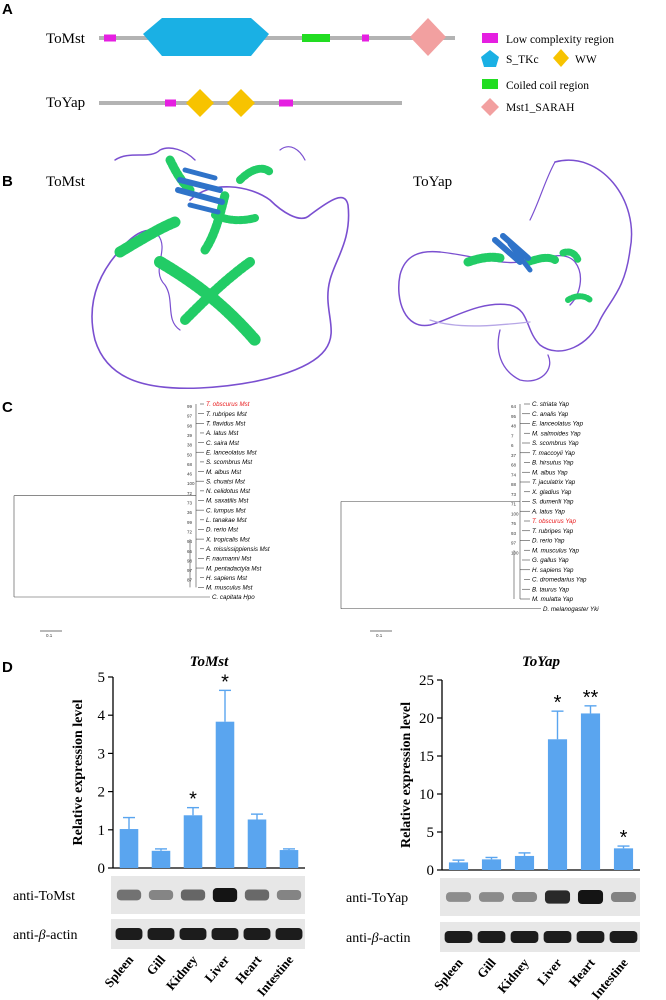  Describe the element at coordinates (514, 523) in the screenshot. I see `bootstrap-value: 76` at that location.